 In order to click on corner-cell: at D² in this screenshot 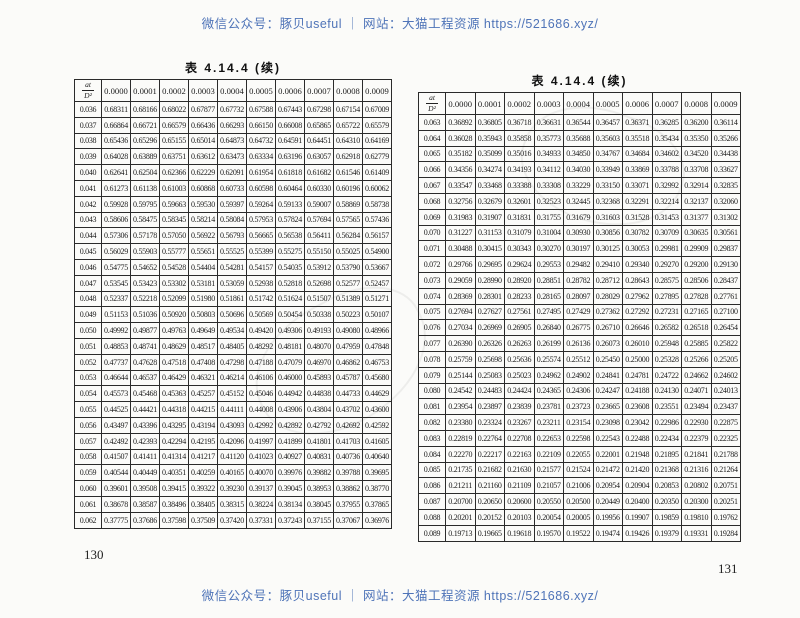, I will do `click(432, 103)`.